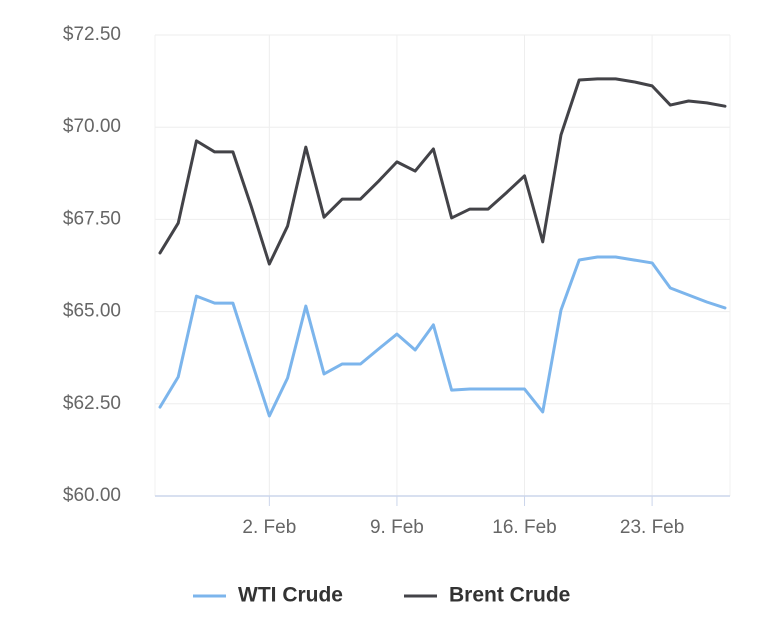 Image resolution: width=780 pixels, height=634 pixels. I want to click on y-tick-label: $67.50, so click(92, 218).